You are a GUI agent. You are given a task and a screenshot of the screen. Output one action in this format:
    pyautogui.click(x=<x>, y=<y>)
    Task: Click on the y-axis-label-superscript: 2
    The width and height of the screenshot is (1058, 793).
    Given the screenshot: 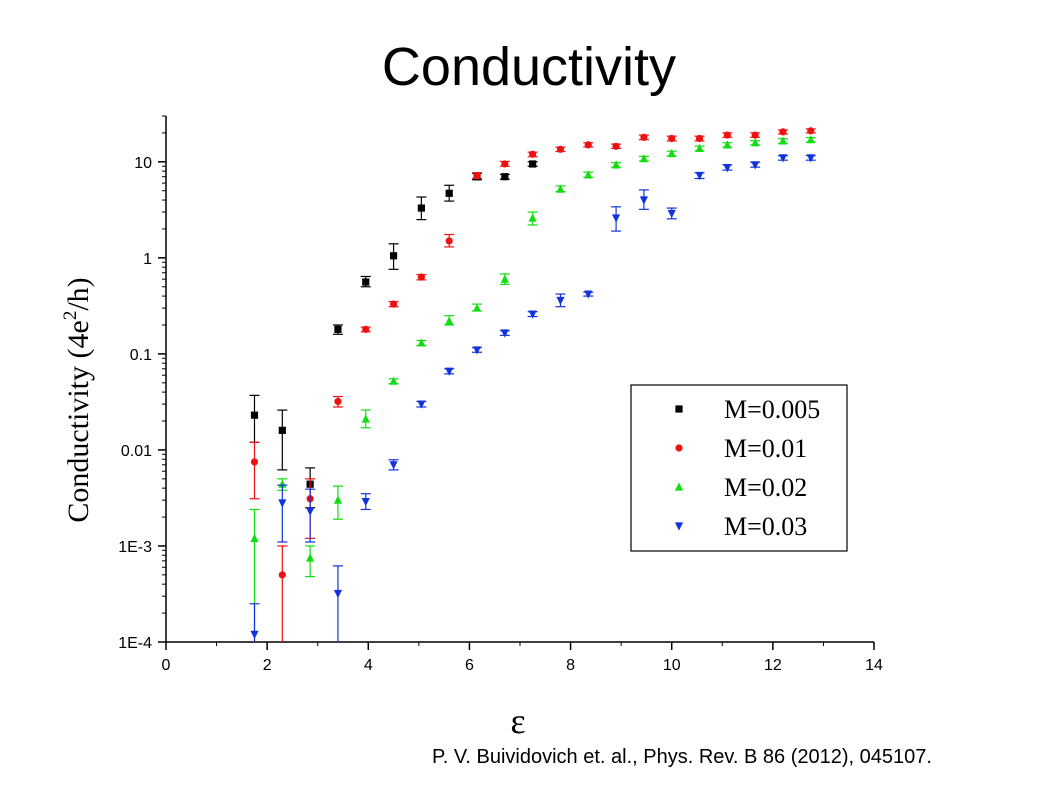 What is the action you would take?
    pyautogui.click(x=70, y=316)
    